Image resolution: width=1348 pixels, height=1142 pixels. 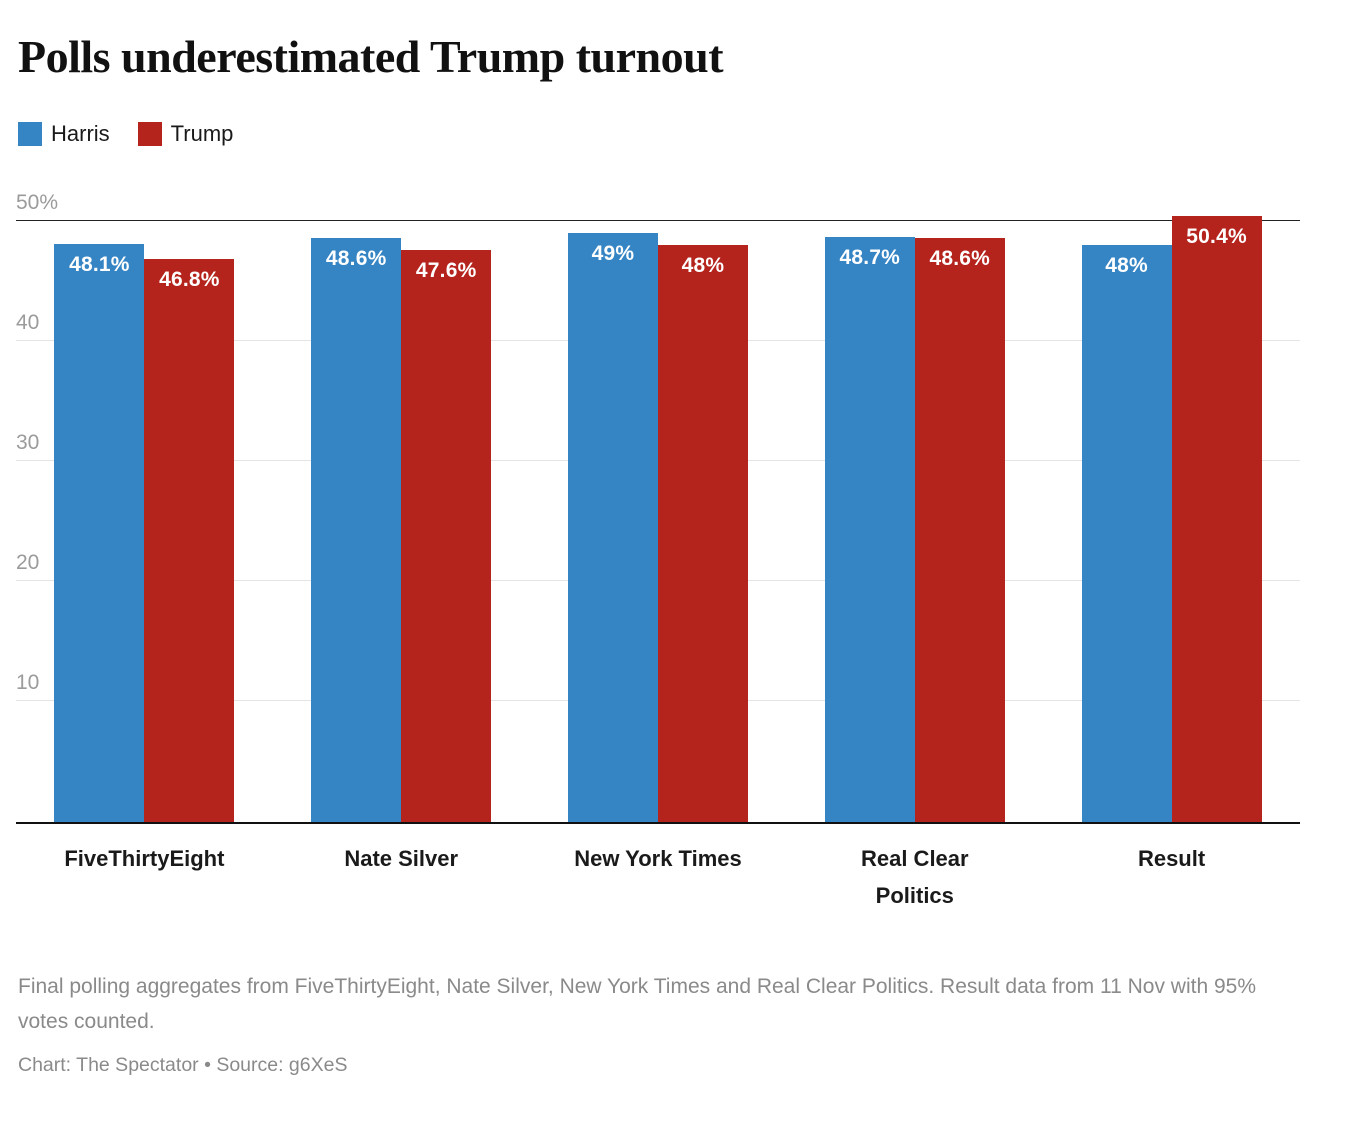 What do you see at coordinates (189, 280) in the screenshot?
I see `trump-bar-value-fivethirtyeight: 46.8%` at bounding box center [189, 280].